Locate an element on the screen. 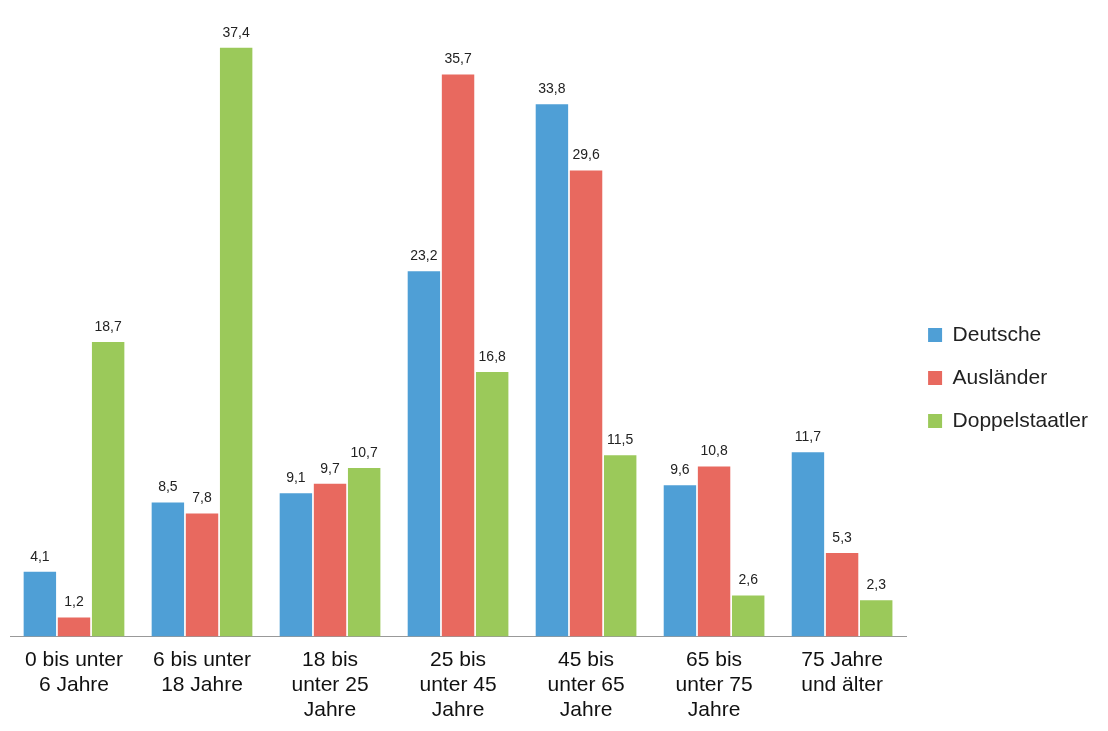 The height and width of the screenshot is (731, 1108). x-tick-label: 25 bis unter 45 Jahre is located at coordinates (458, 683).